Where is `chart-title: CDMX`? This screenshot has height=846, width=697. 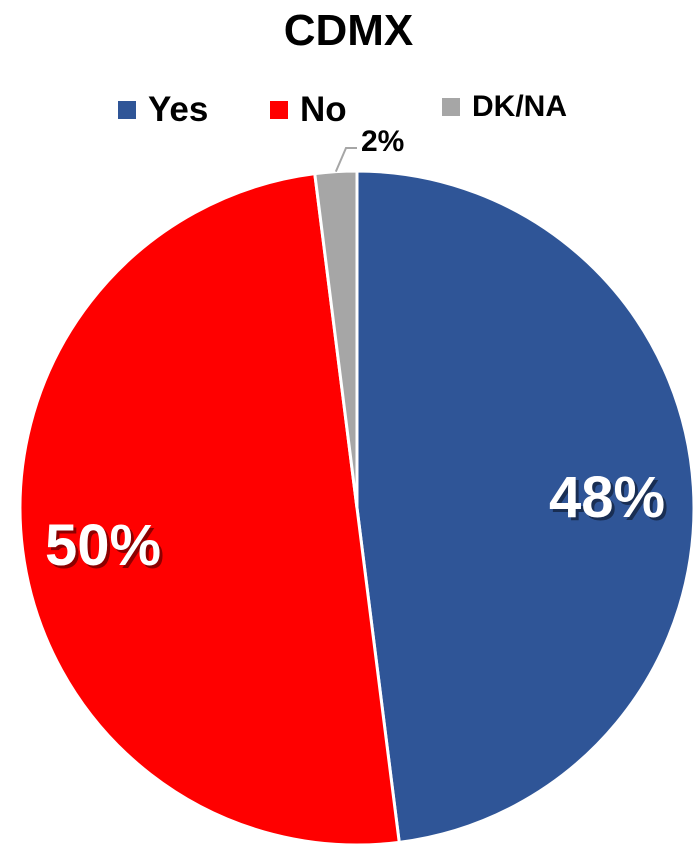 chart-title: CDMX is located at coordinates (348, 30).